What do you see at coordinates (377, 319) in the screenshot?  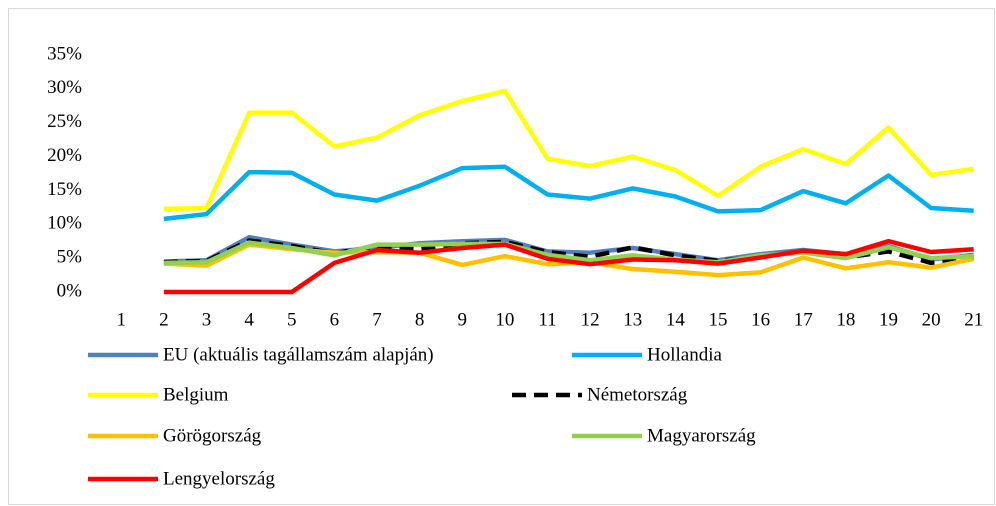 I see `x-tick-label: 7` at bounding box center [377, 319].